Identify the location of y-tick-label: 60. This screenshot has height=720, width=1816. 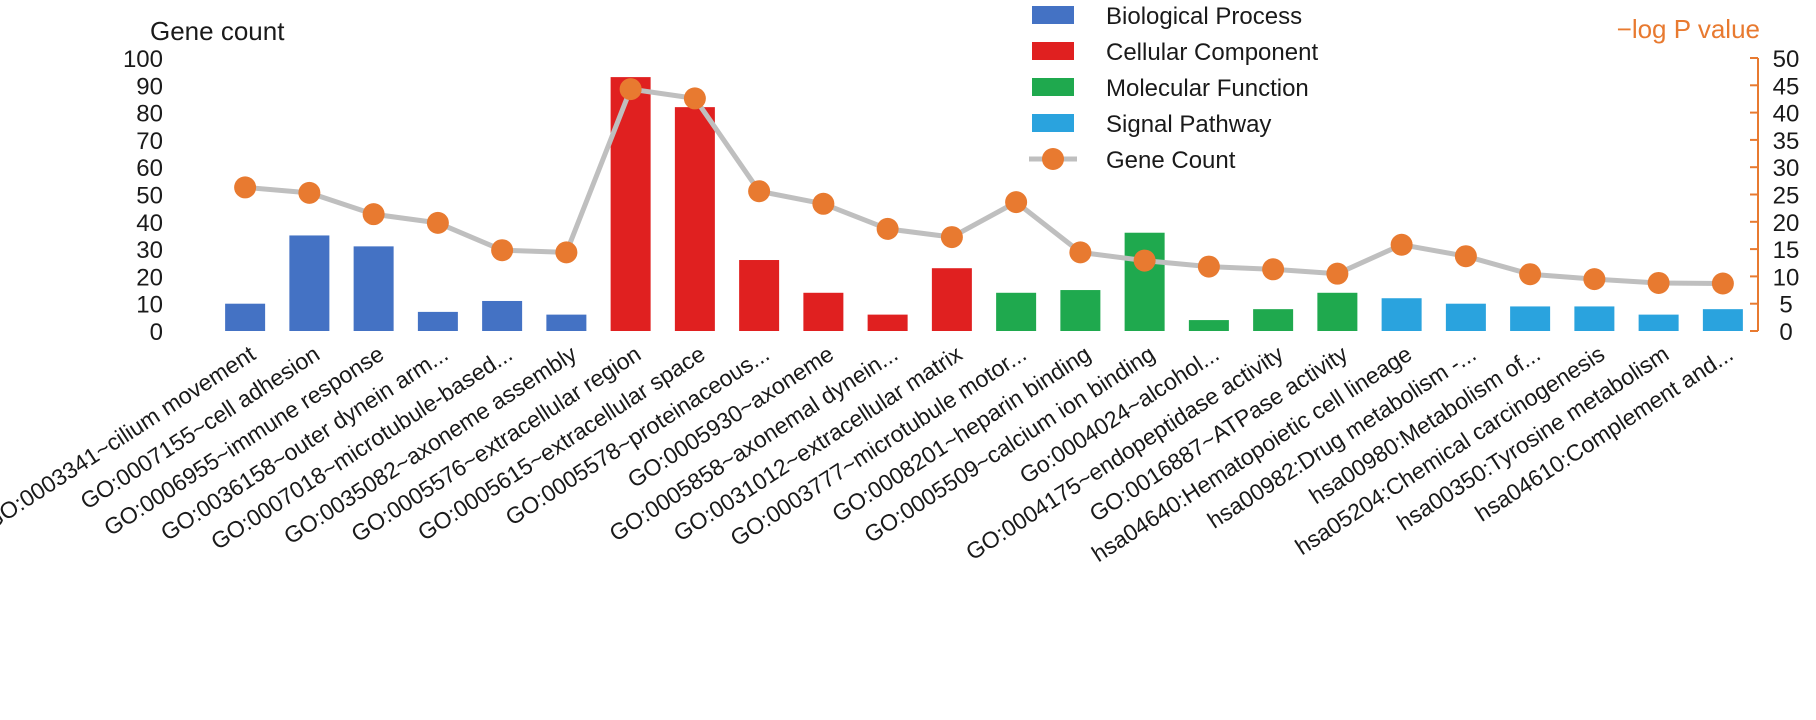
(149, 168).